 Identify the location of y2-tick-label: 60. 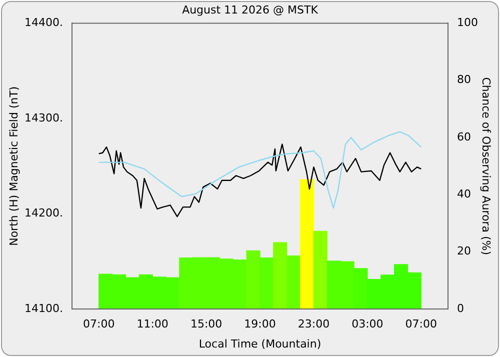
(464, 137).